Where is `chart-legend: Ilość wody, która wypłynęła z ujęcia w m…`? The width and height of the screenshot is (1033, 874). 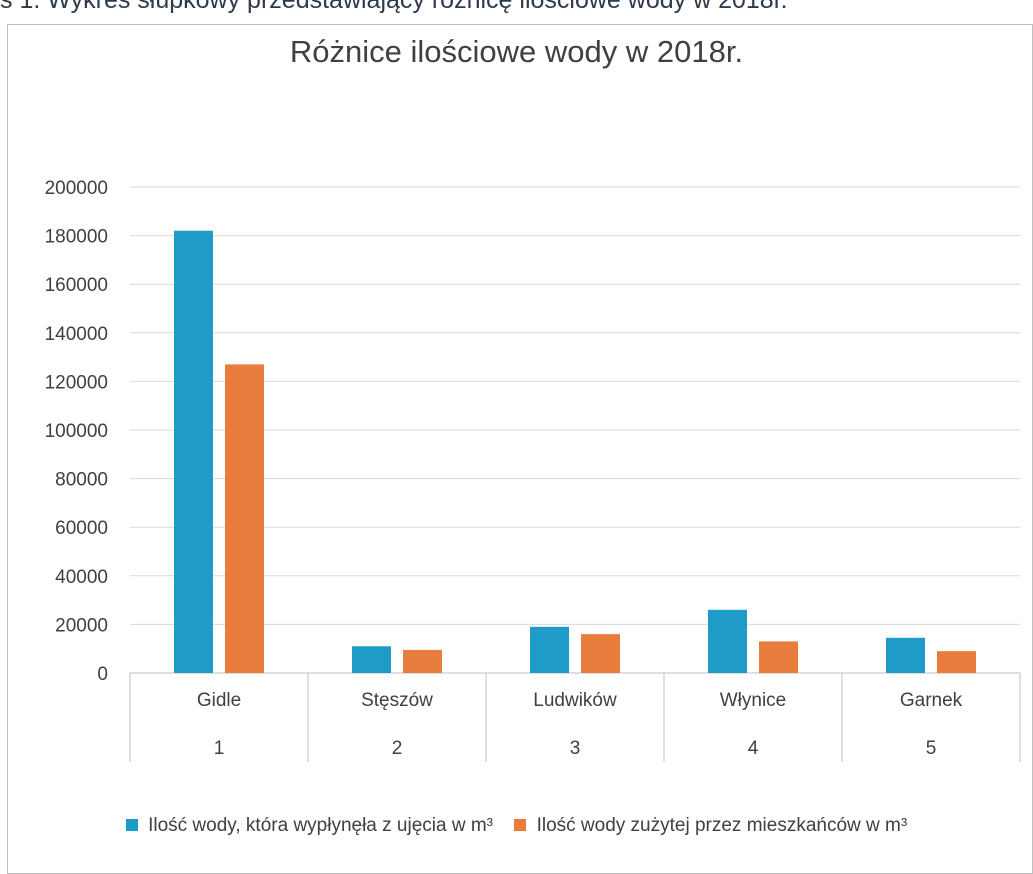 chart-legend: Ilość wody, która wypłynęła z ujęcia w m… is located at coordinates (516, 826).